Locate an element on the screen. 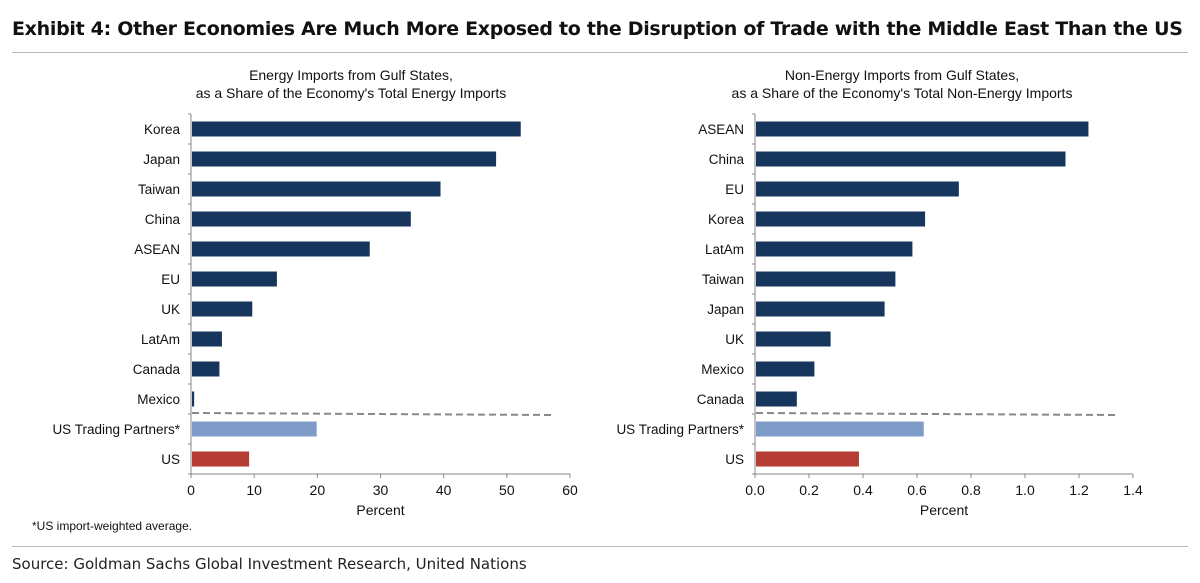  chart-title: Non-Energy Imports from Gulf States, is located at coordinates (902, 75).